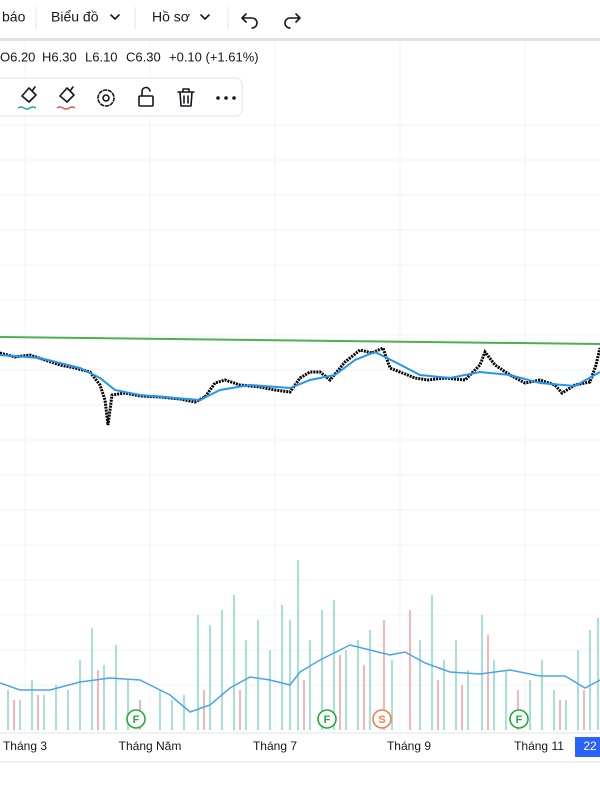 The width and height of the screenshot is (600, 805). I want to click on chart-menu: Biểu đồ, so click(75, 17).